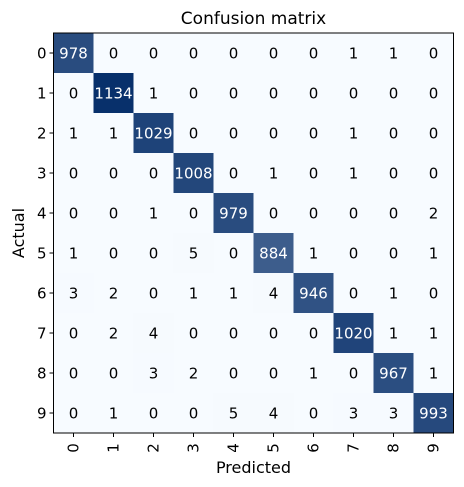 This screenshot has height=487, width=464. What do you see at coordinates (42, 214) in the screenshot?
I see `y-tick-label: 4` at bounding box center [42, 214].